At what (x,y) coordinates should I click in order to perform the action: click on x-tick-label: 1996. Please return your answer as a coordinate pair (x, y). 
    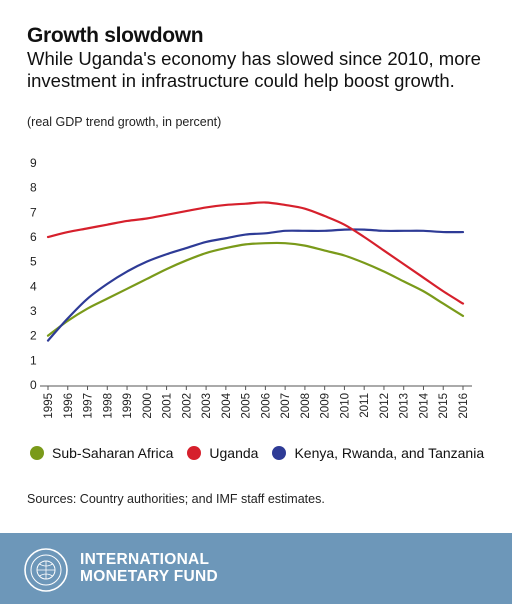
    Looking at the image, I should click on (69, 406).